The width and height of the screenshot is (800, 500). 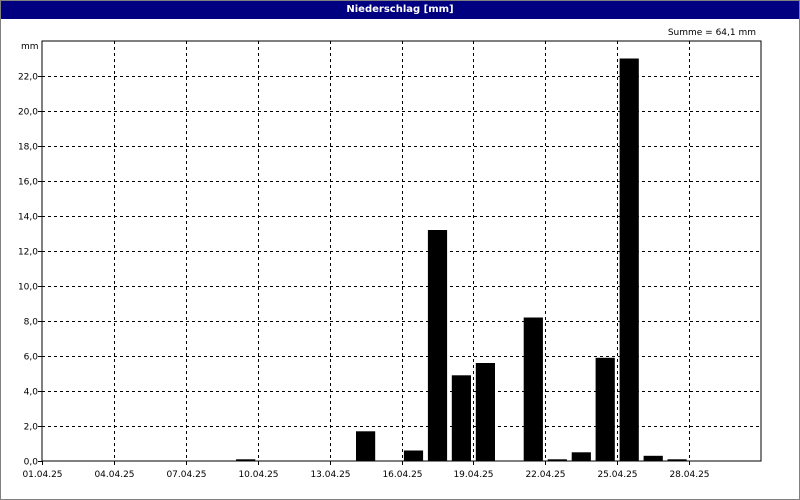 I want to click on x-tick-label: 25.04.25, so click(x=617, y=475).